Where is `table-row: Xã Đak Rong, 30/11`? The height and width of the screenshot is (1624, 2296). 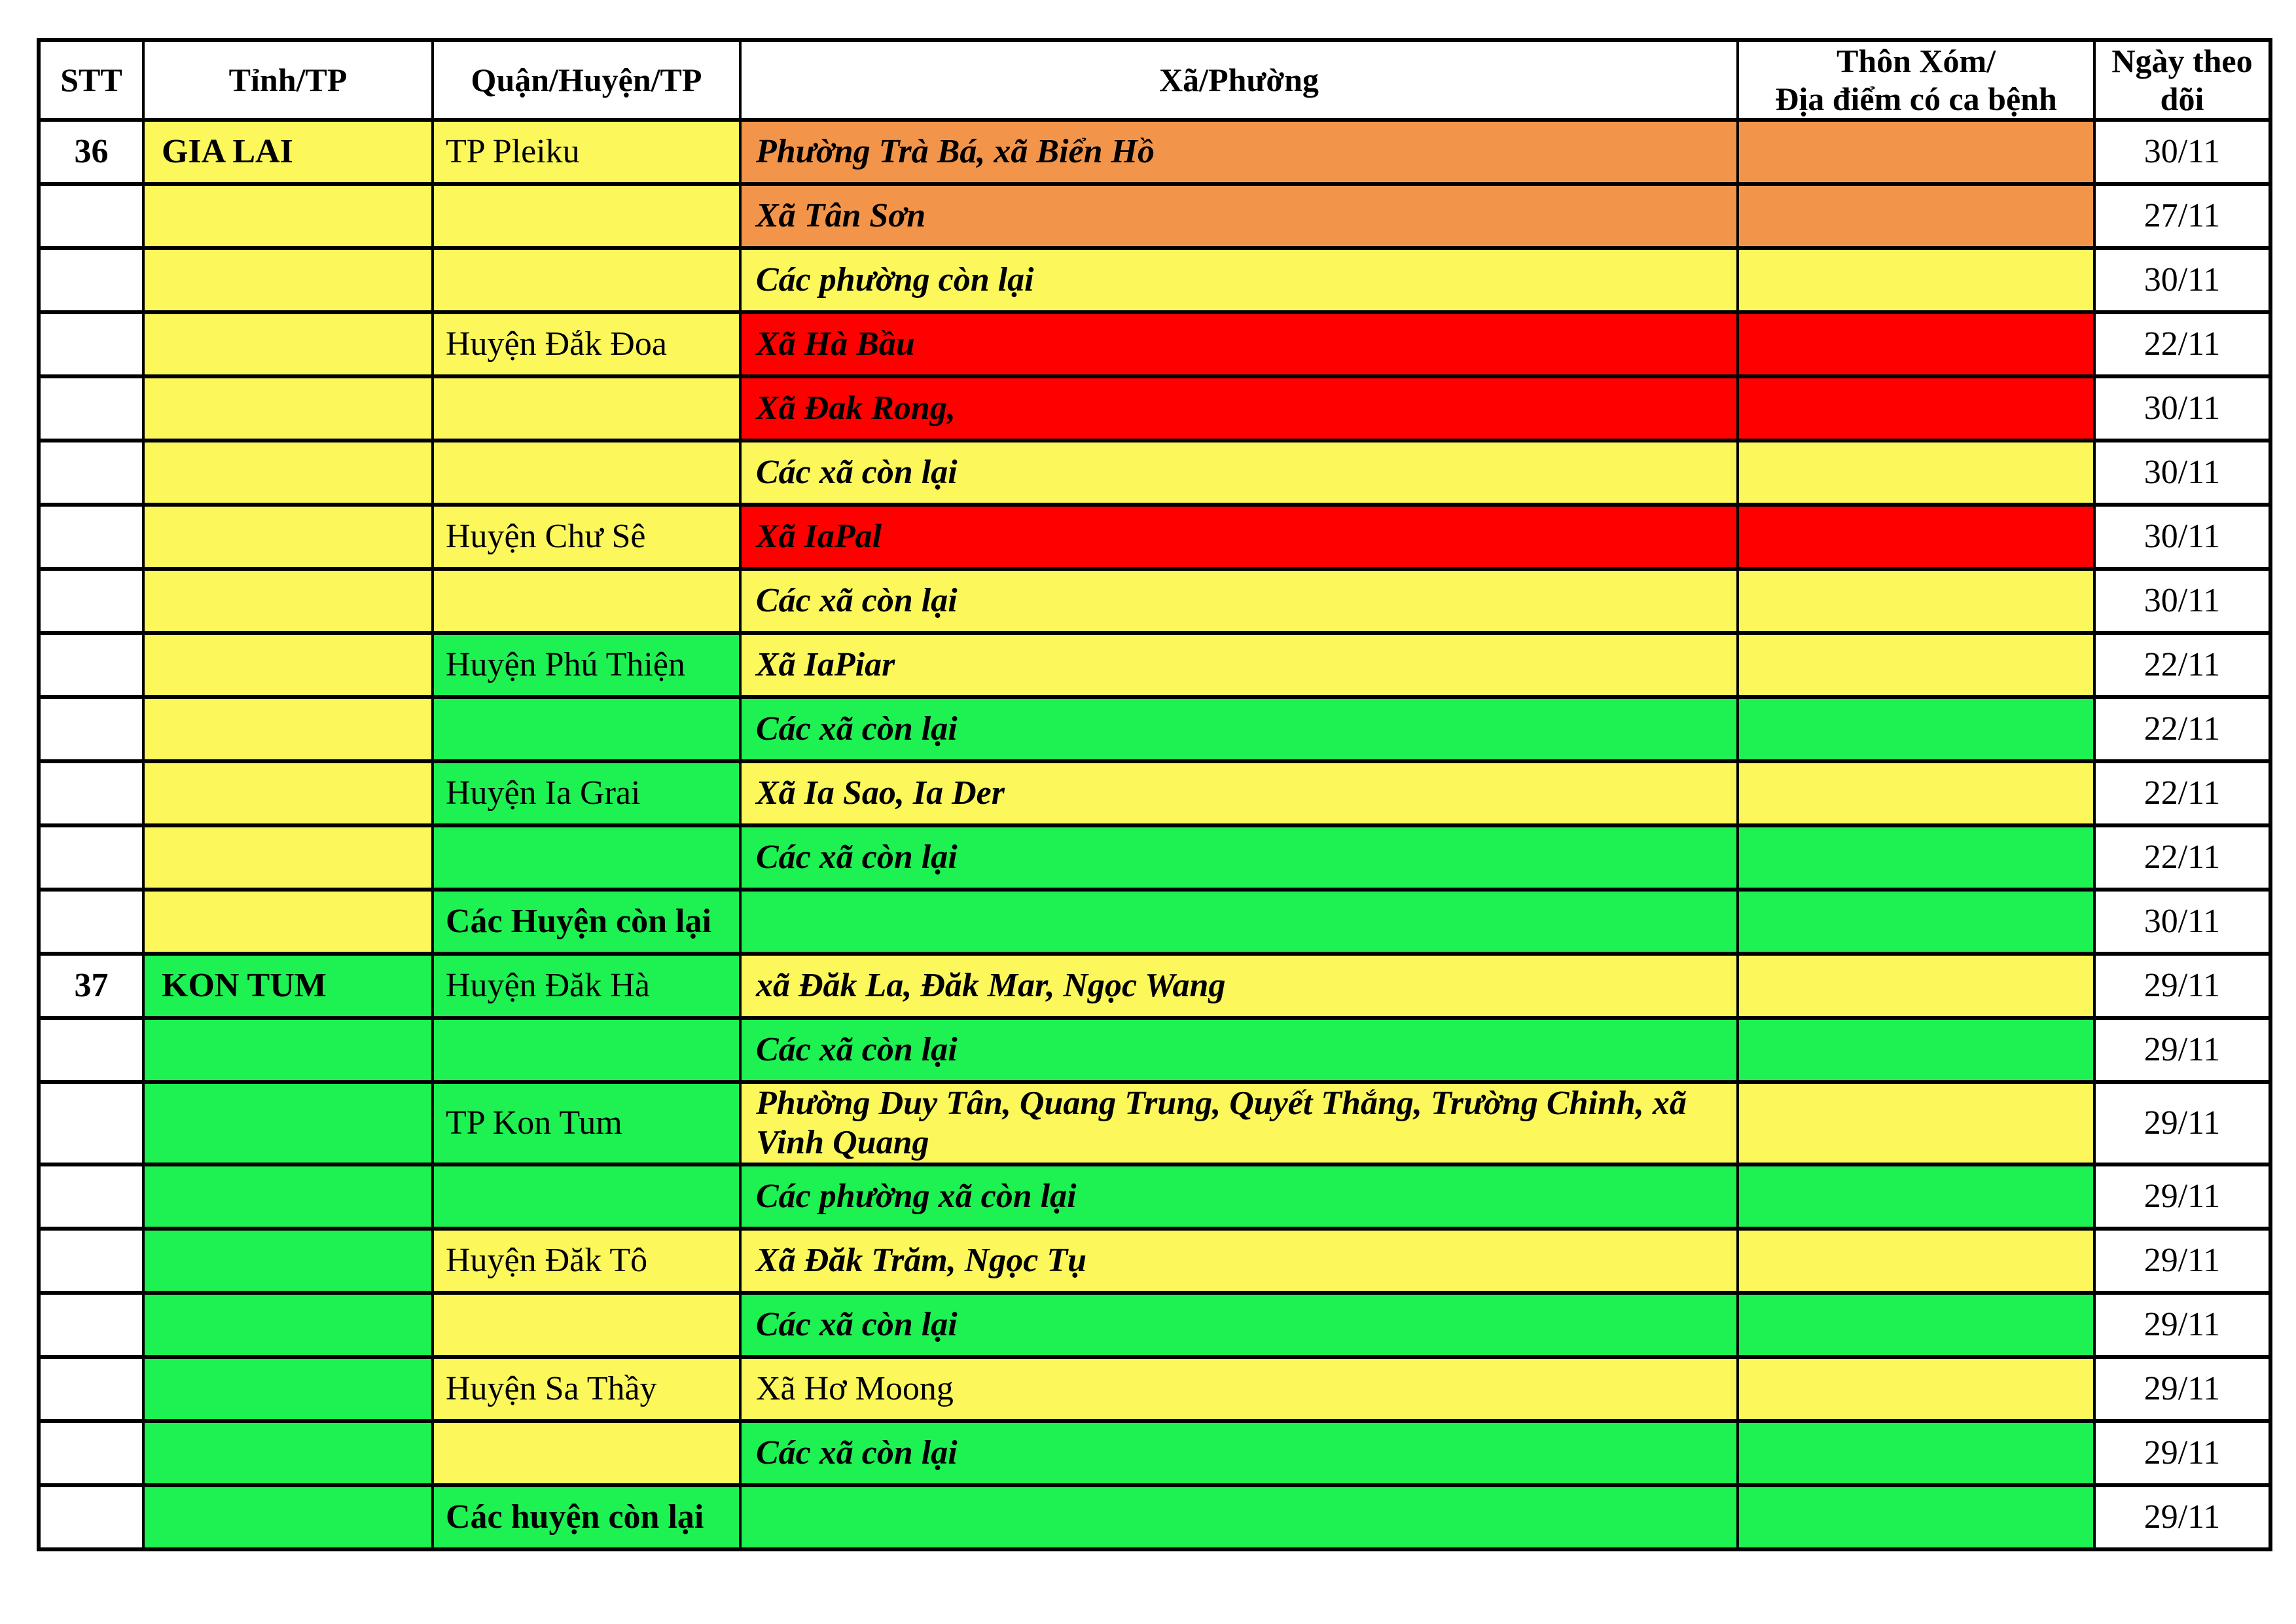
table-row: Xã Đak Rong, 30/11 is located at coordinates (1154, 408).